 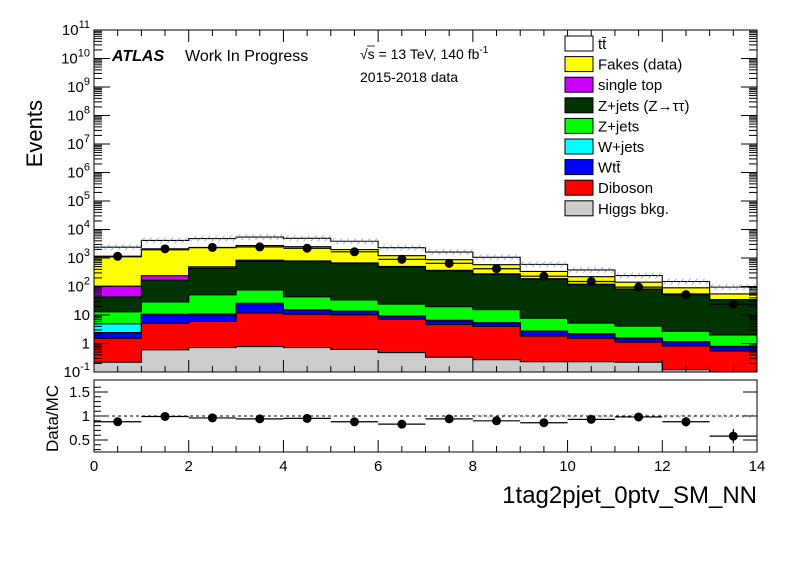 What do you see at coordinates (643, 106) in the screenshot?
I see `legend-label-3: Z+jets (Z→ττ)` at bounding box center [643, 106].